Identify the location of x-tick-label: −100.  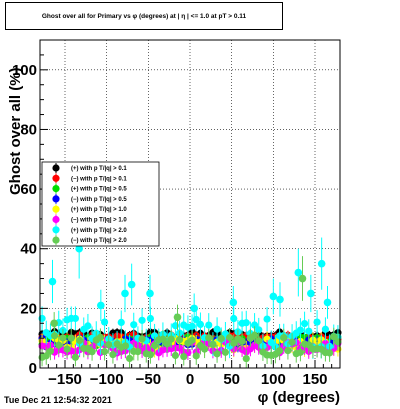
(107, 379).